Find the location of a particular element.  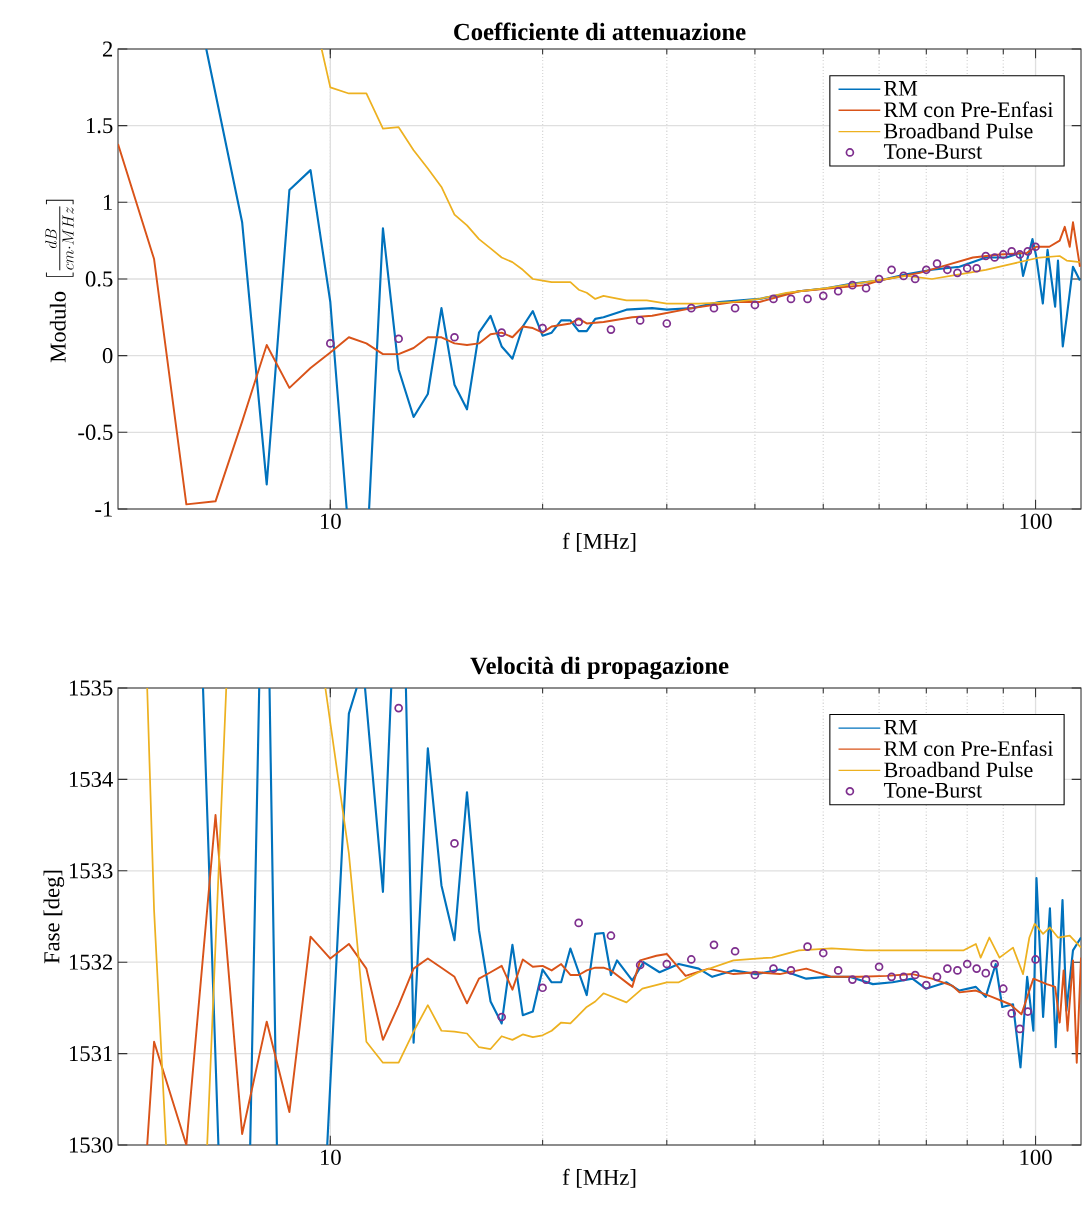

y-tick-label: 2 is located at coordinates (107, 49).